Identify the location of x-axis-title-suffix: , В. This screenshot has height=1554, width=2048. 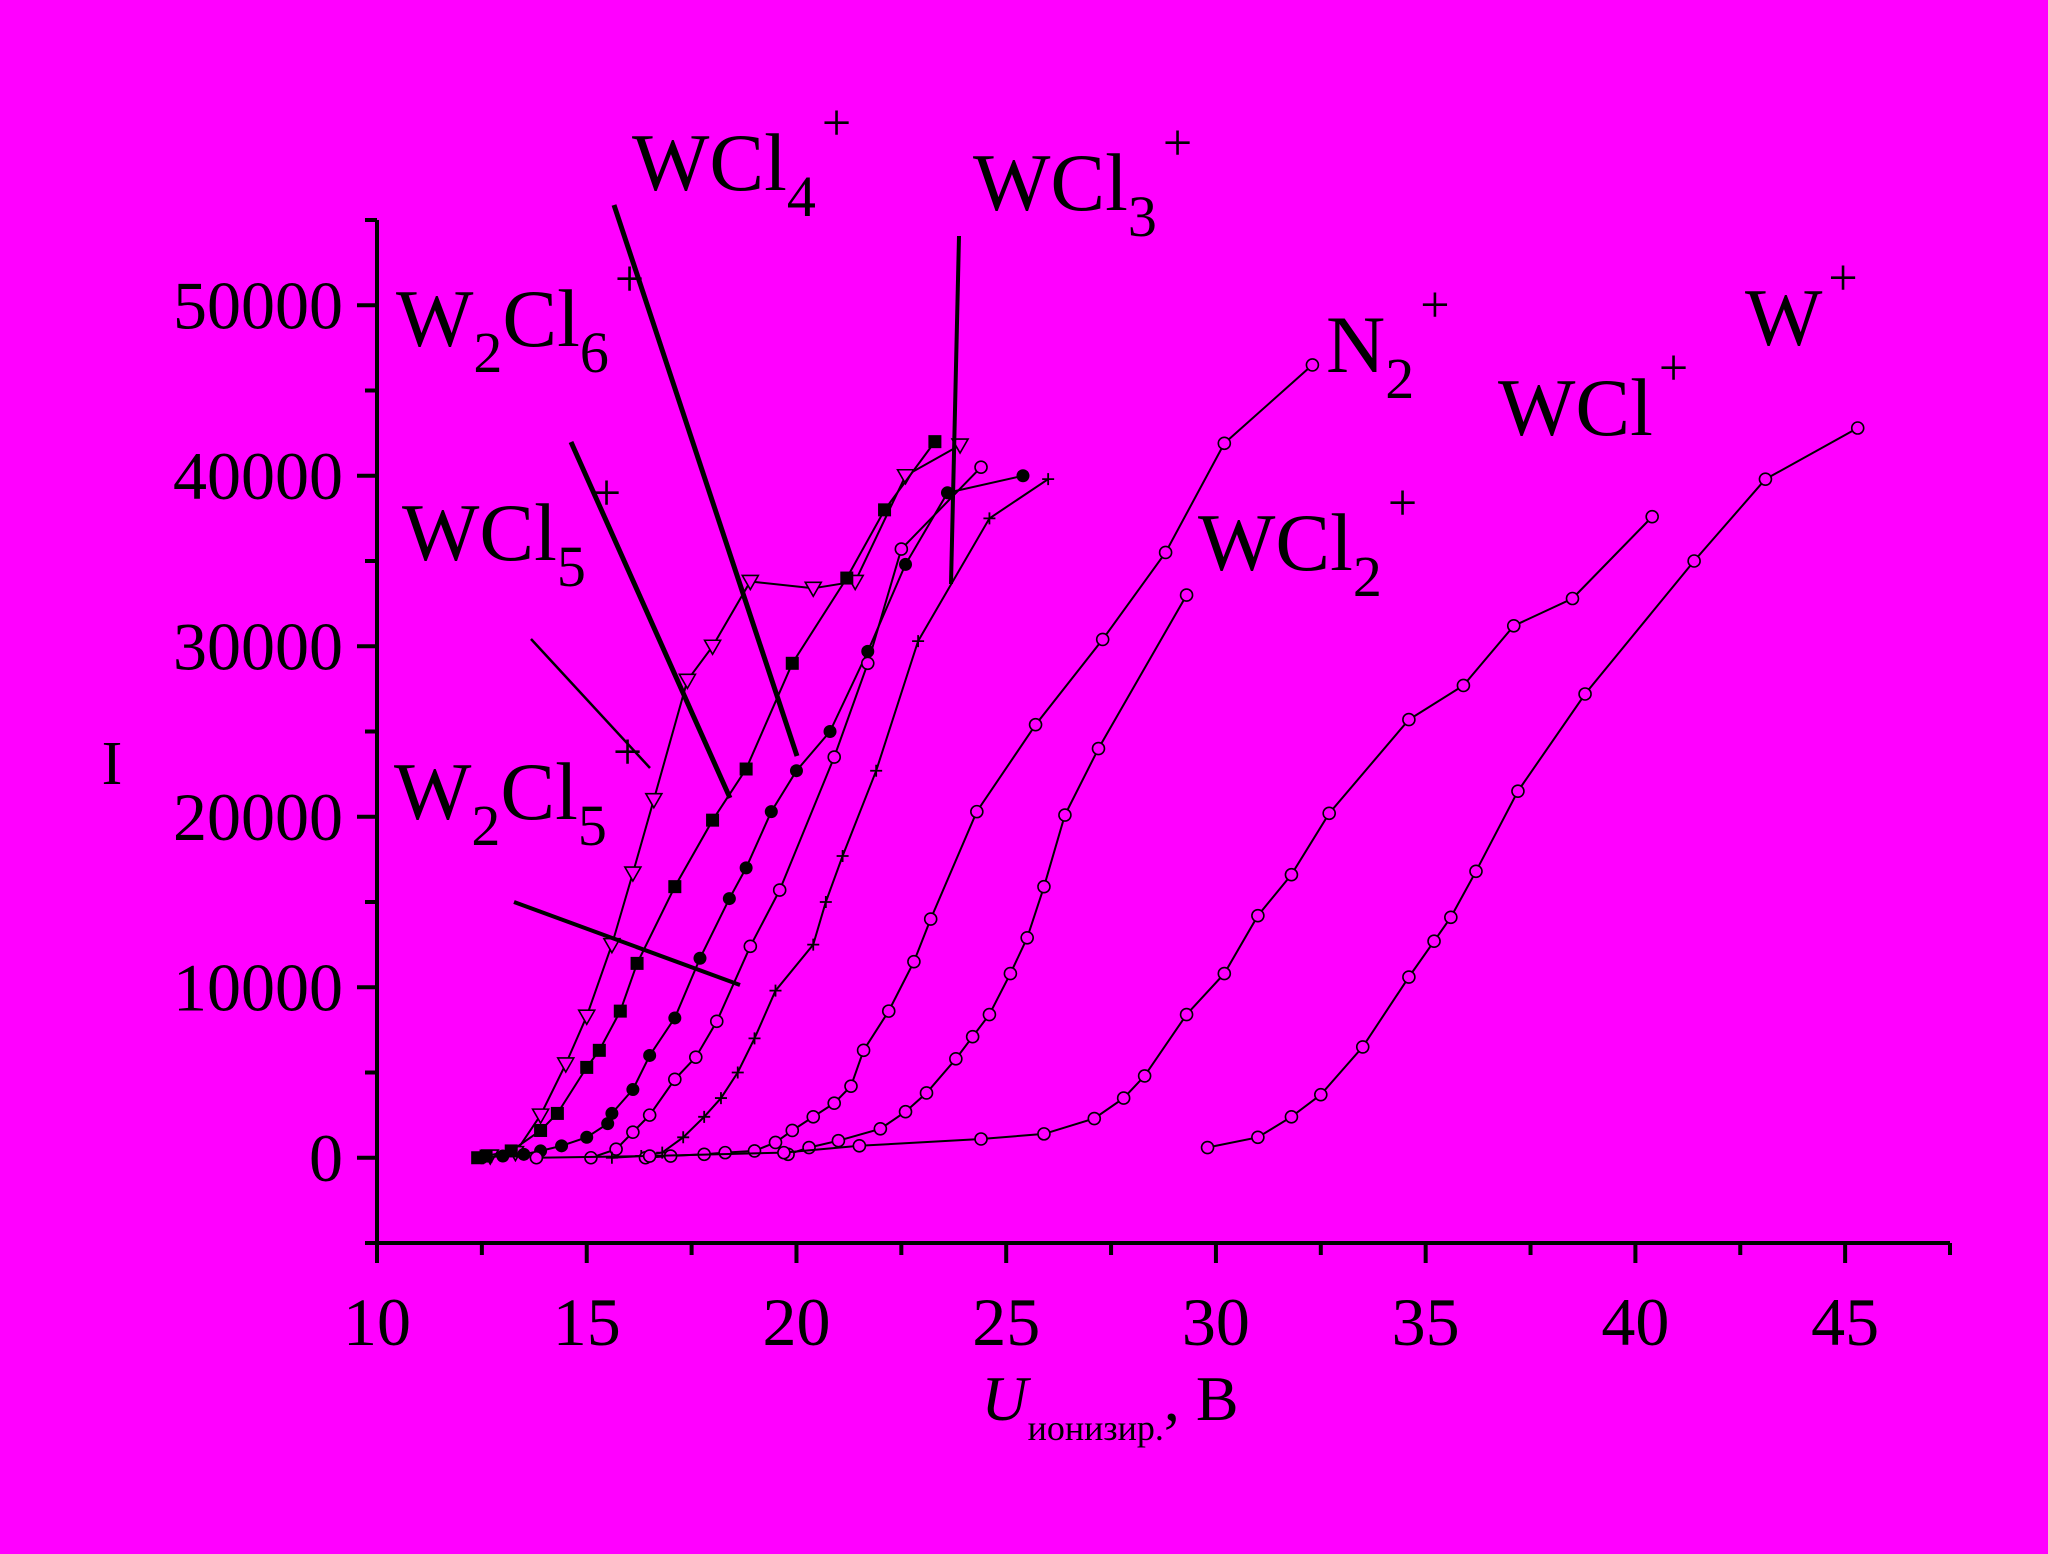
(1201, 1398).